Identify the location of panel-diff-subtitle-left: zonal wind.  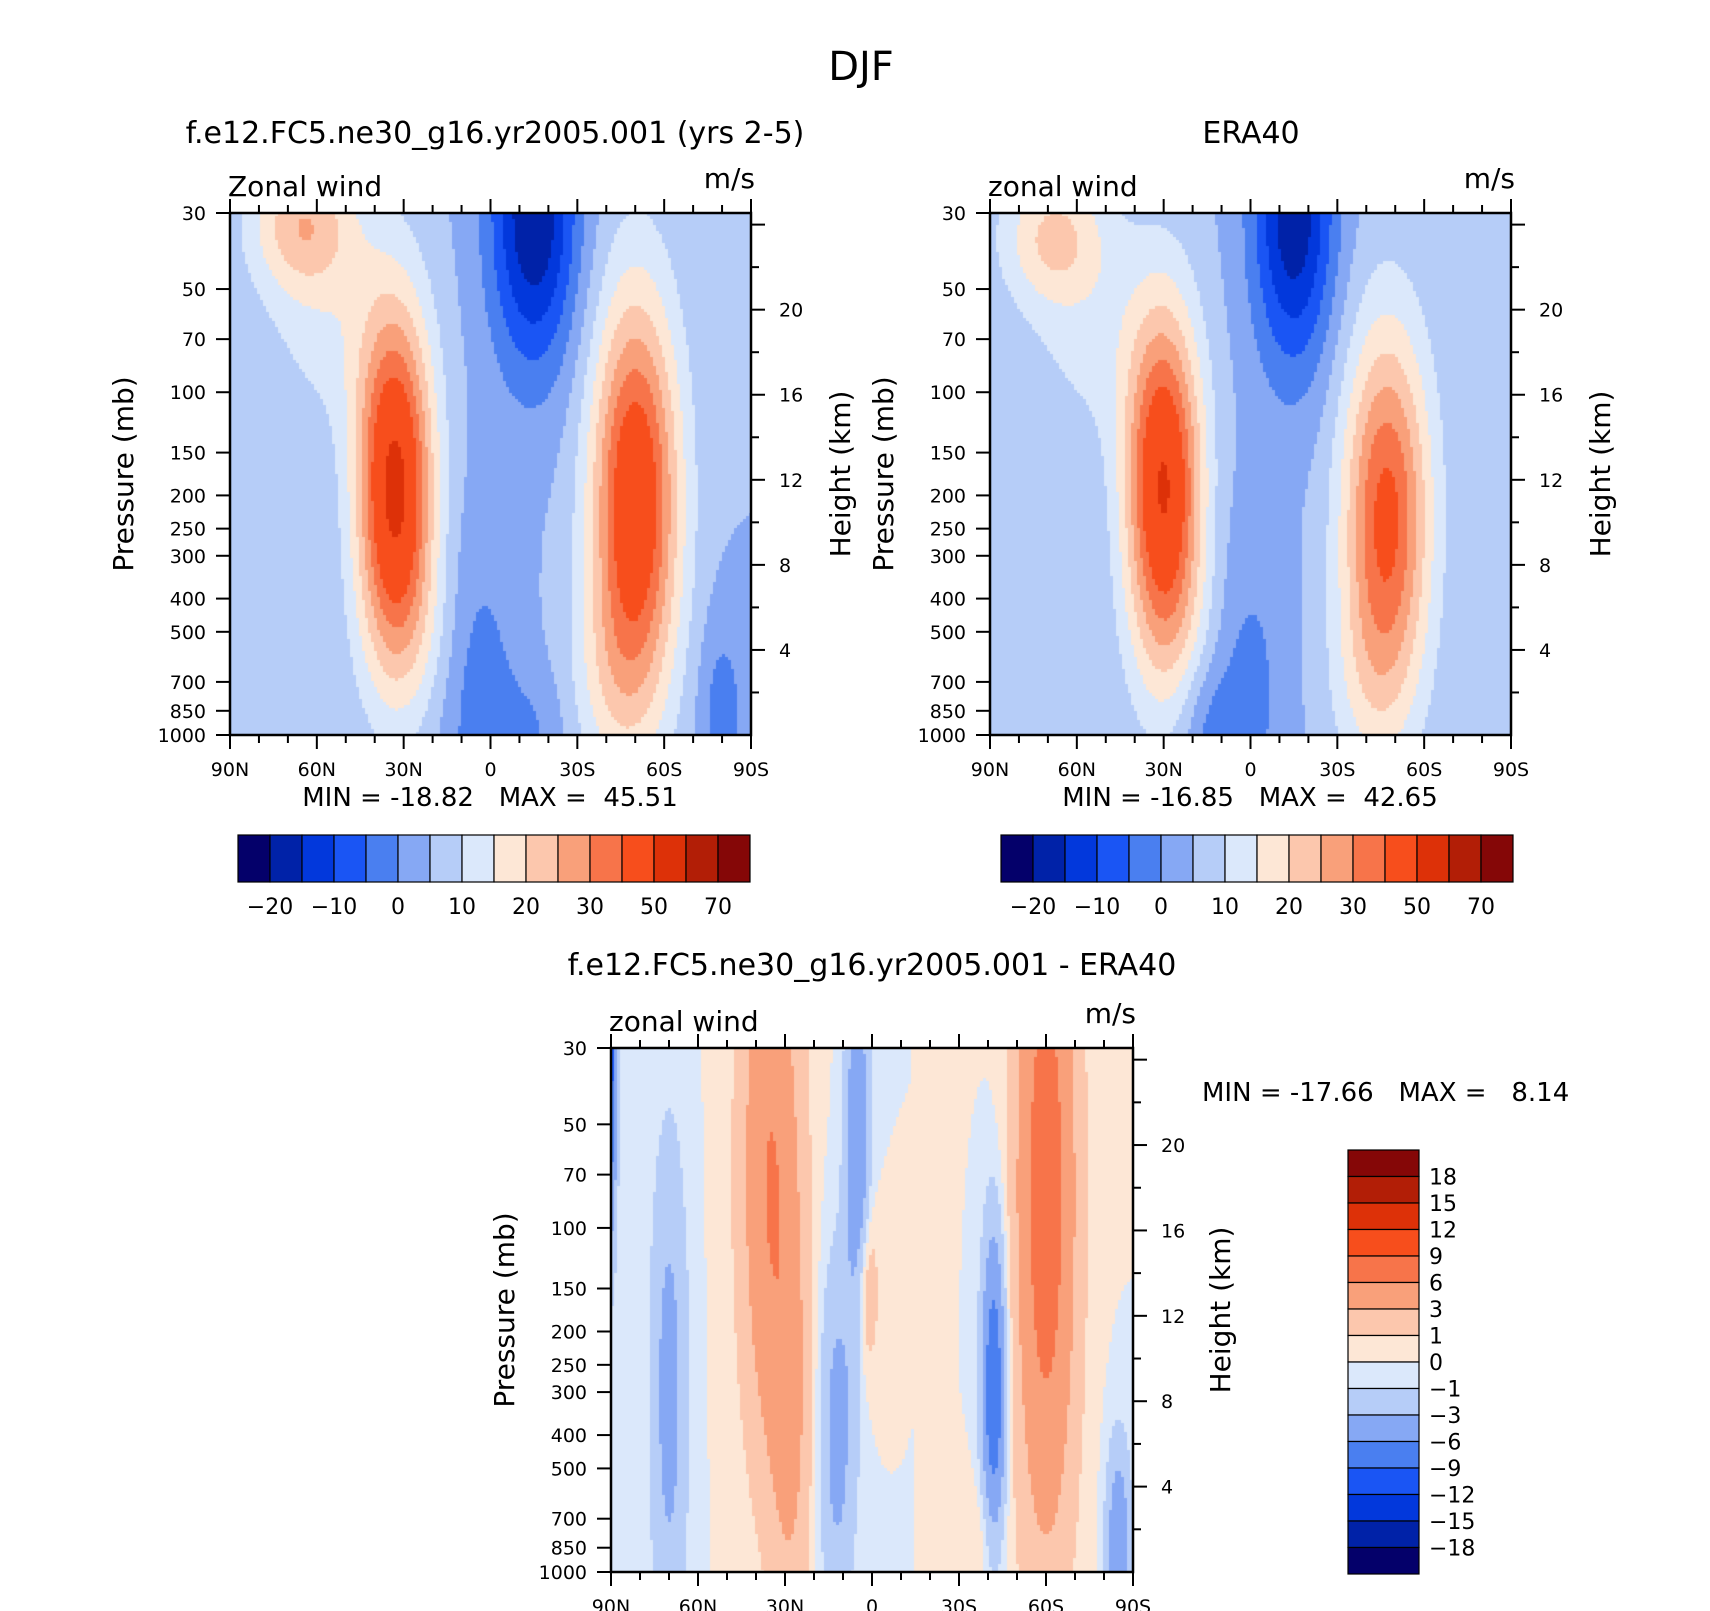
(684, 1021).